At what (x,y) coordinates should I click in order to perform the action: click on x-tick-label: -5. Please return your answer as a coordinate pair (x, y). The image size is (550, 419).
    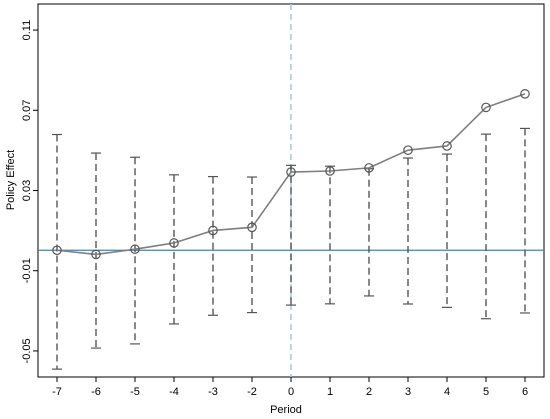
    Looking at the image, I should click on (135, 392).